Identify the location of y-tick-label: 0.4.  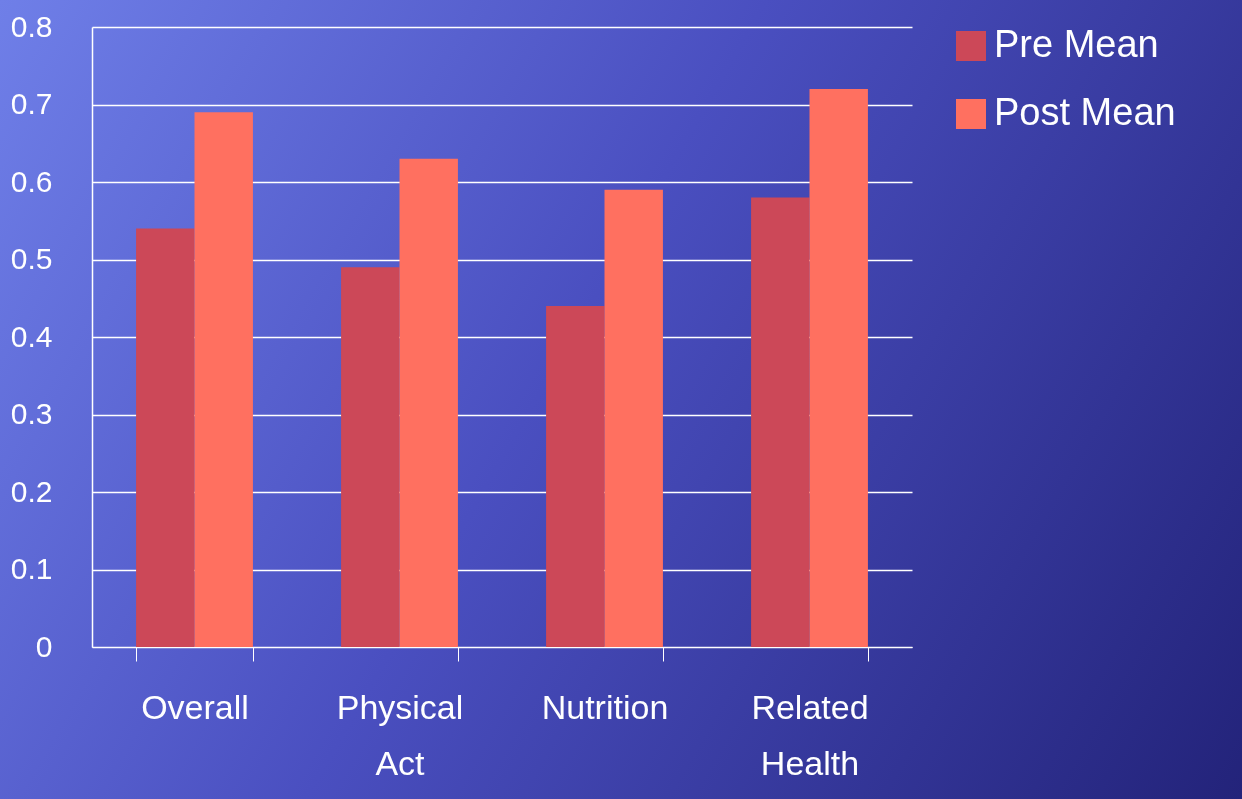
(31, 336).